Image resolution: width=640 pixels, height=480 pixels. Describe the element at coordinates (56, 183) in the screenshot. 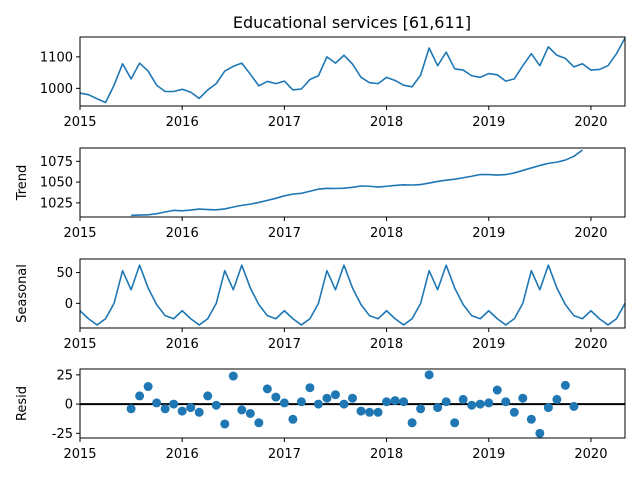

I see `y-tick-label: 1050` at that location.